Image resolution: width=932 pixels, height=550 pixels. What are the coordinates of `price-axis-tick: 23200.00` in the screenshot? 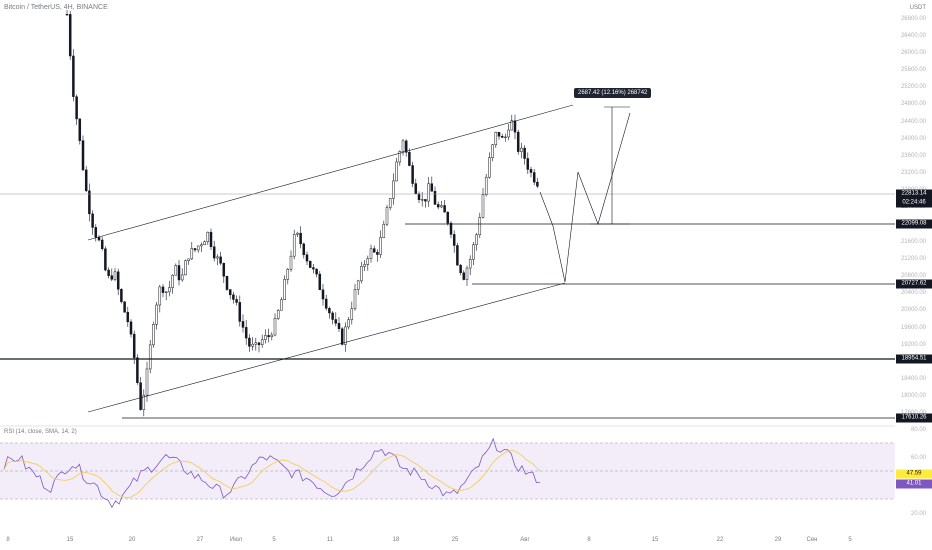 It's located at (913, 173).